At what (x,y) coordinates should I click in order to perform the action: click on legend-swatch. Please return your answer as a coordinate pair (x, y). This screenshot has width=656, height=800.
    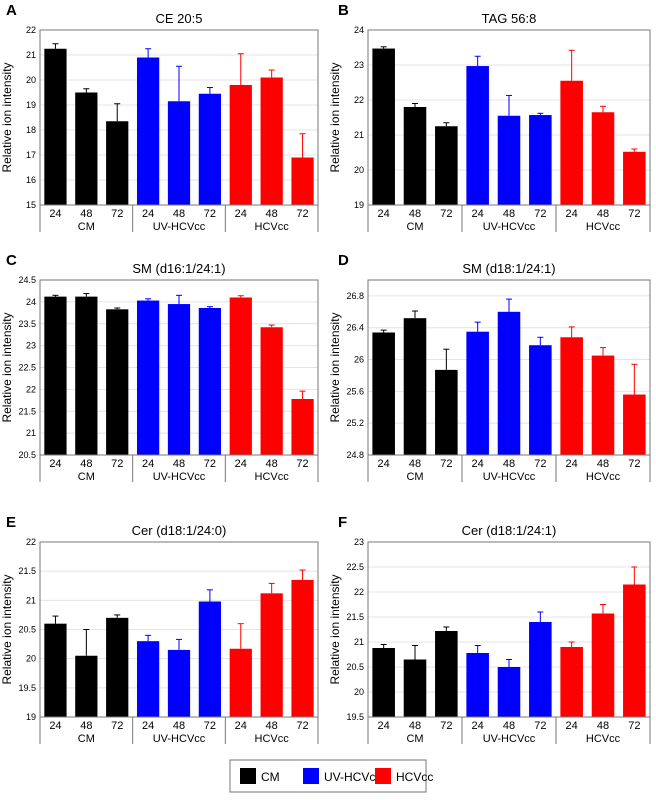
    Looking at the image, I should click on (311, 776).